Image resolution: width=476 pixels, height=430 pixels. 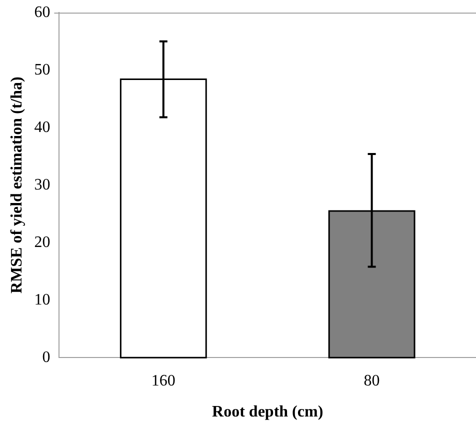 I want to click on x-tick-label: 160, so click(x=163, y=381).